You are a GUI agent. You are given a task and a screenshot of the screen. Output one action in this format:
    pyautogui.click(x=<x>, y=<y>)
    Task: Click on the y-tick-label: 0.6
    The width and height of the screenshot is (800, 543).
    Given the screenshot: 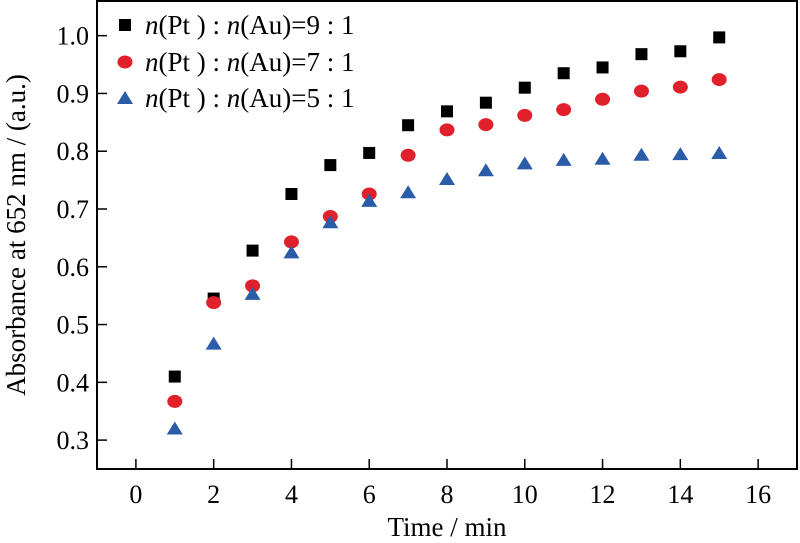 What is the action you would take?
    pyautogui.click(x=73, y=267)
    